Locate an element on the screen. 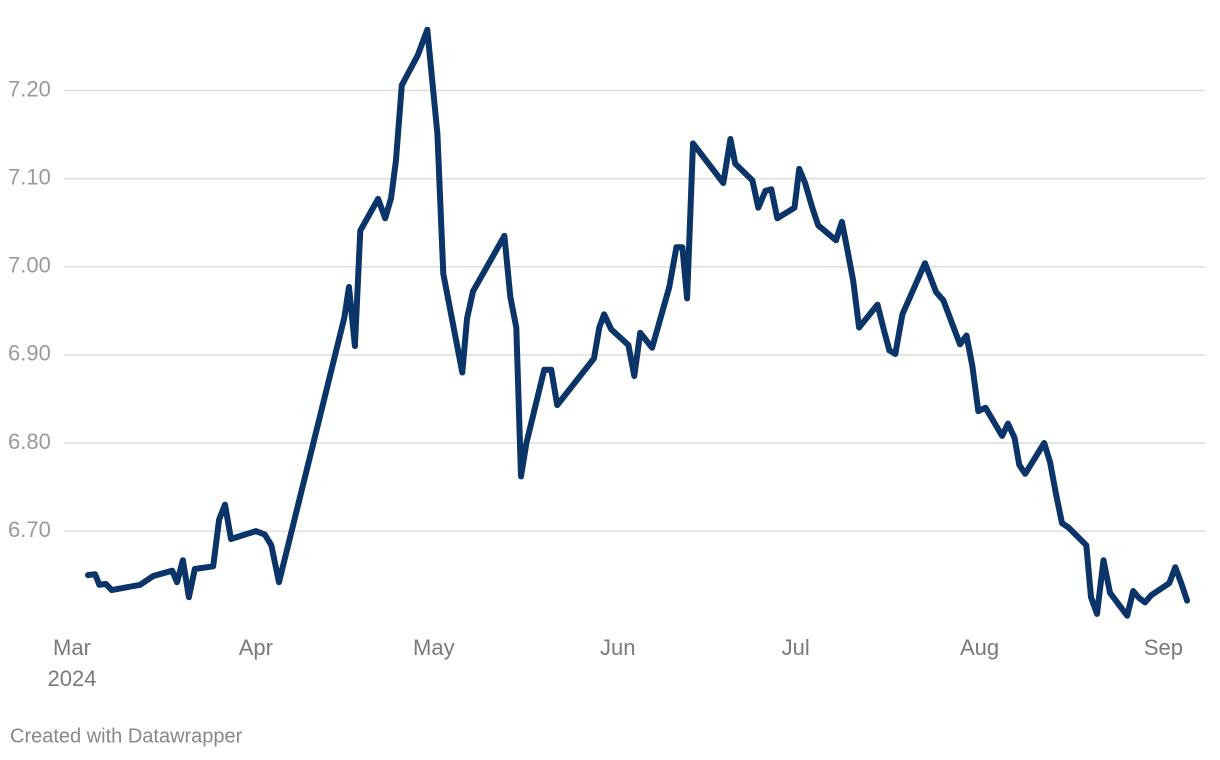  y-tick-label: 7.10 is located at coordinates (29, 176).